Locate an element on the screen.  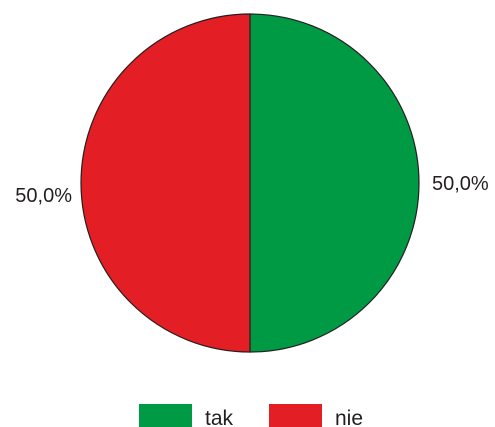
legend-swatch-tak is located at coordinates (165, 415).